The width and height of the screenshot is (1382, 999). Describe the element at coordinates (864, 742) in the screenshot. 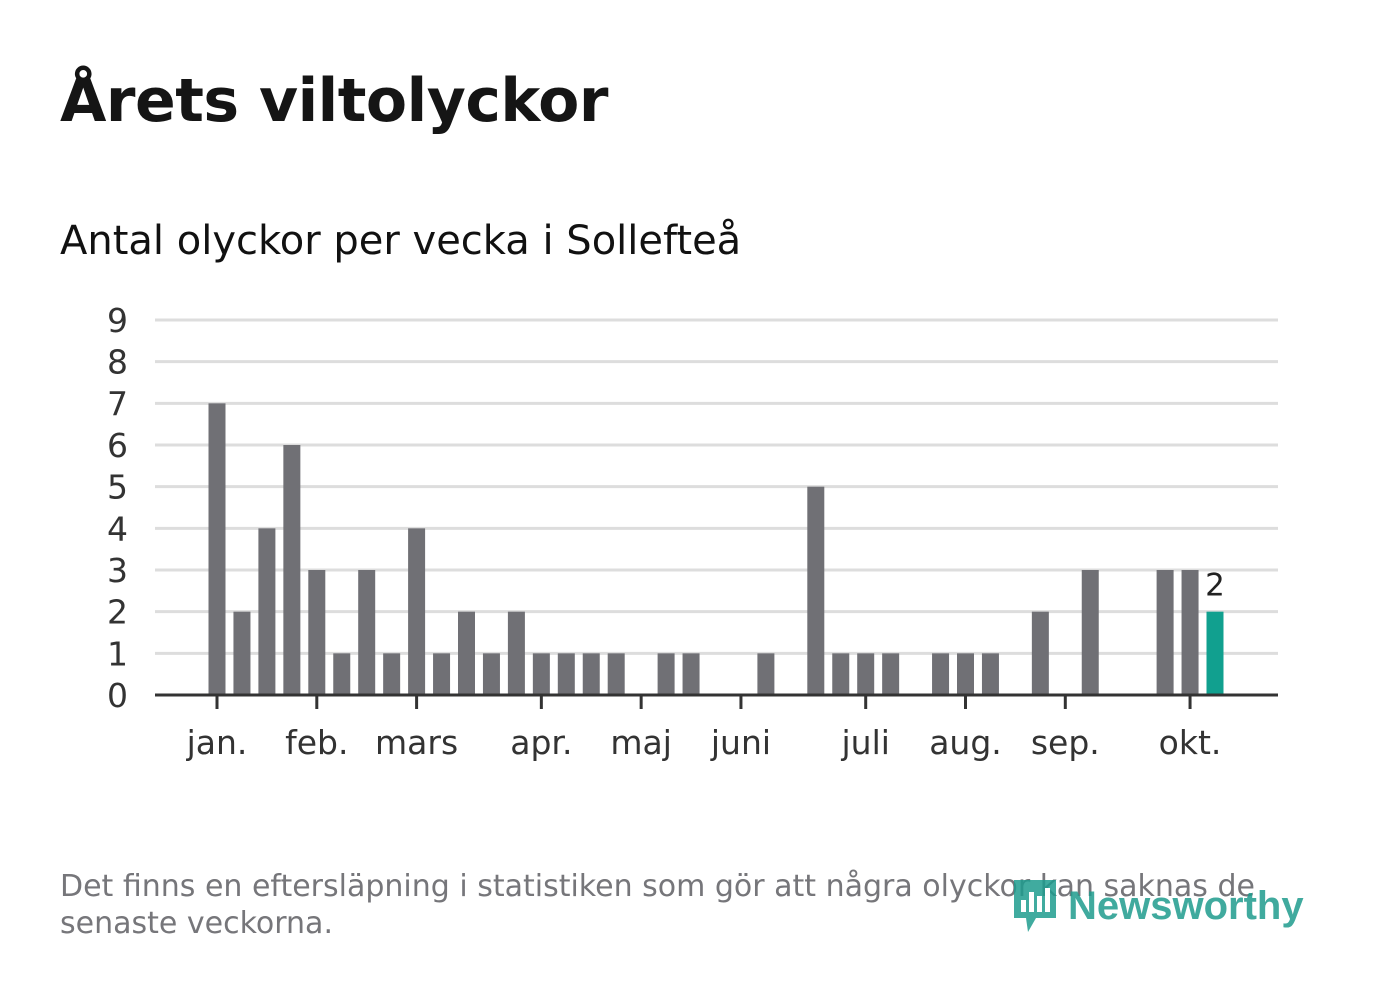

I see `x-tick-label: juli` at that location.